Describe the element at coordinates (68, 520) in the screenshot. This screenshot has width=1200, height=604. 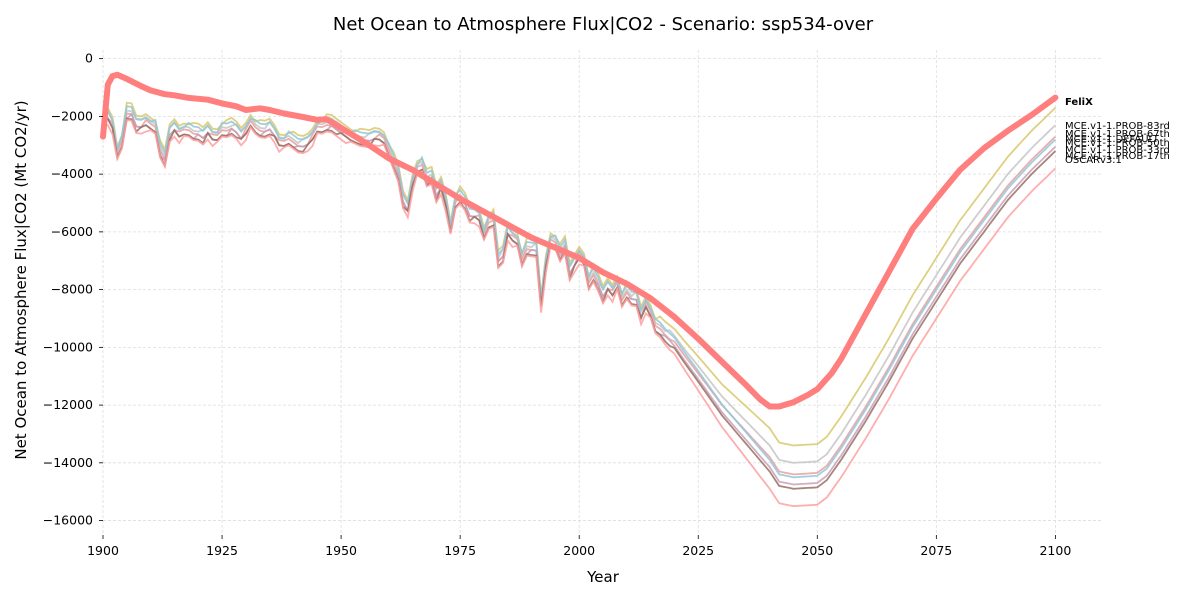
I see `y-tick-label: −16000` at that location.